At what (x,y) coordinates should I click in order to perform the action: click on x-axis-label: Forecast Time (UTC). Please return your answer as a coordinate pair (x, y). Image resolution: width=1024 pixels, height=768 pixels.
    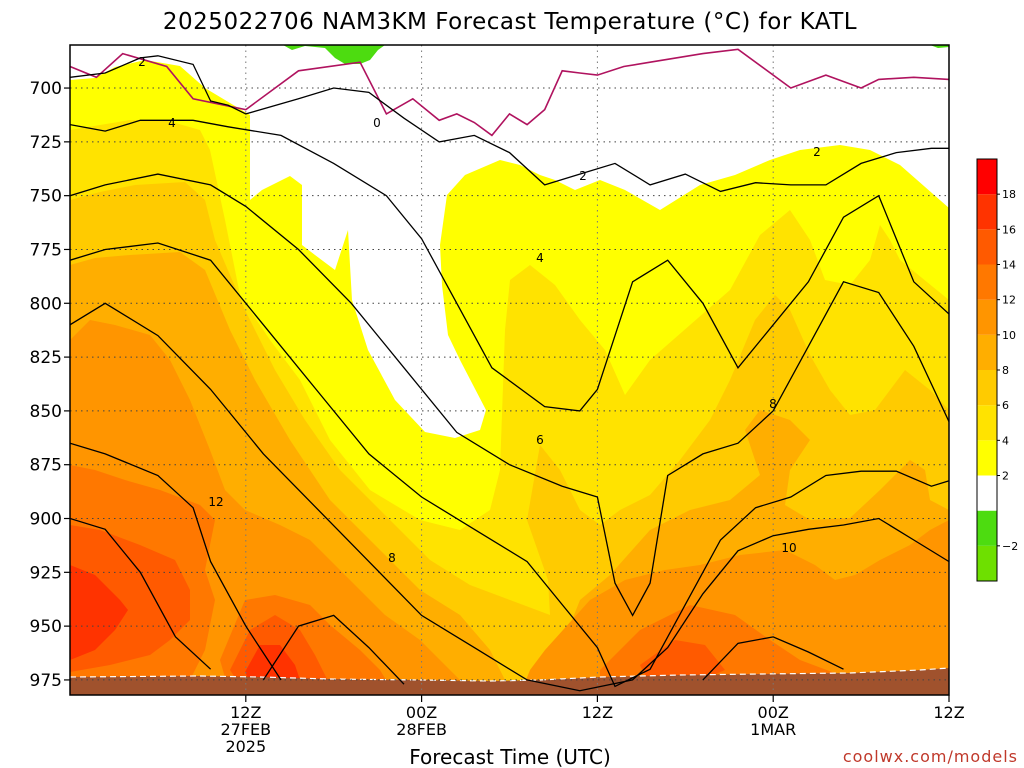
    Looking at the image, I should click on (510, 756).